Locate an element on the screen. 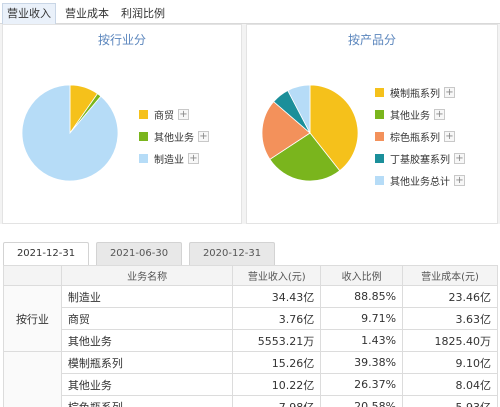  tab-profit-ratio: 利润比例 is located at coordinates (143, 13).